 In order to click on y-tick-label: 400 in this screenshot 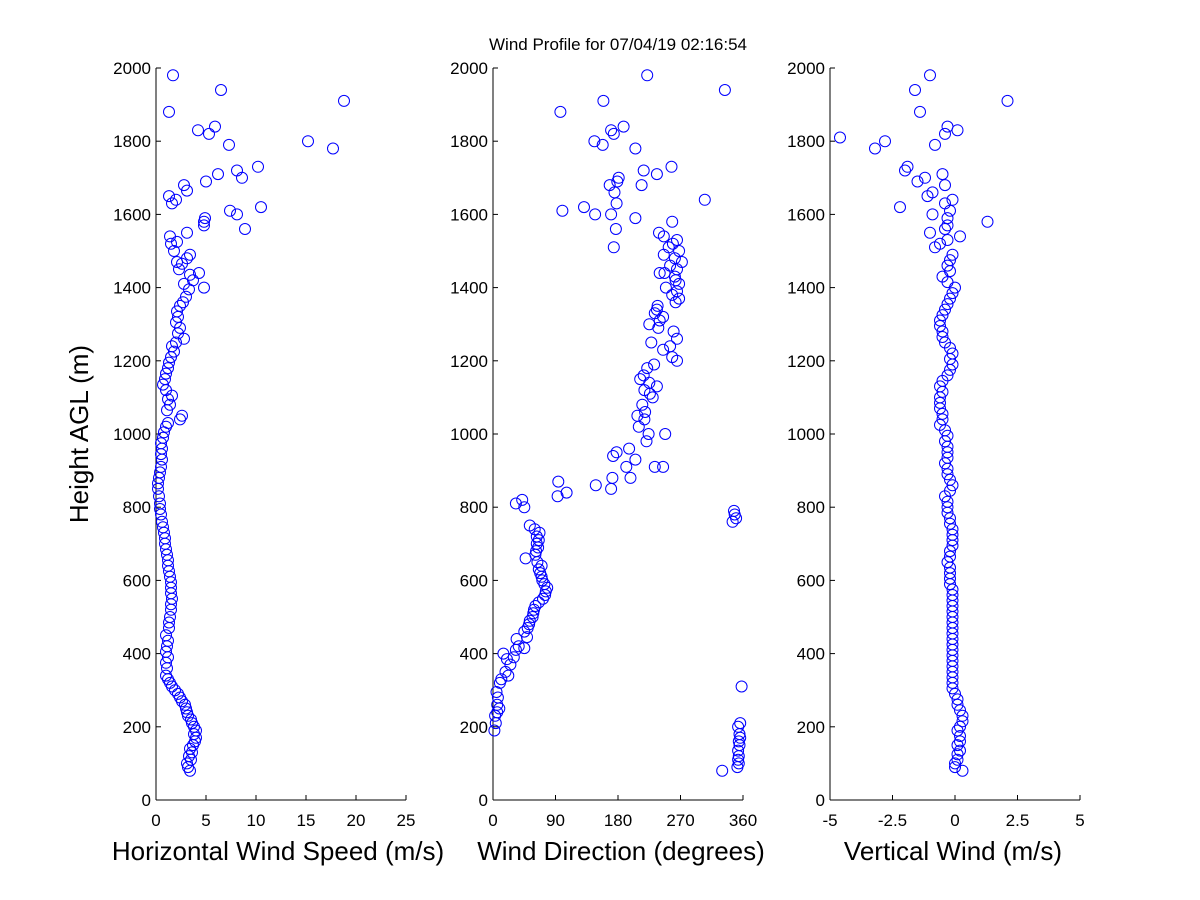, I will do `click(811, 654)`.